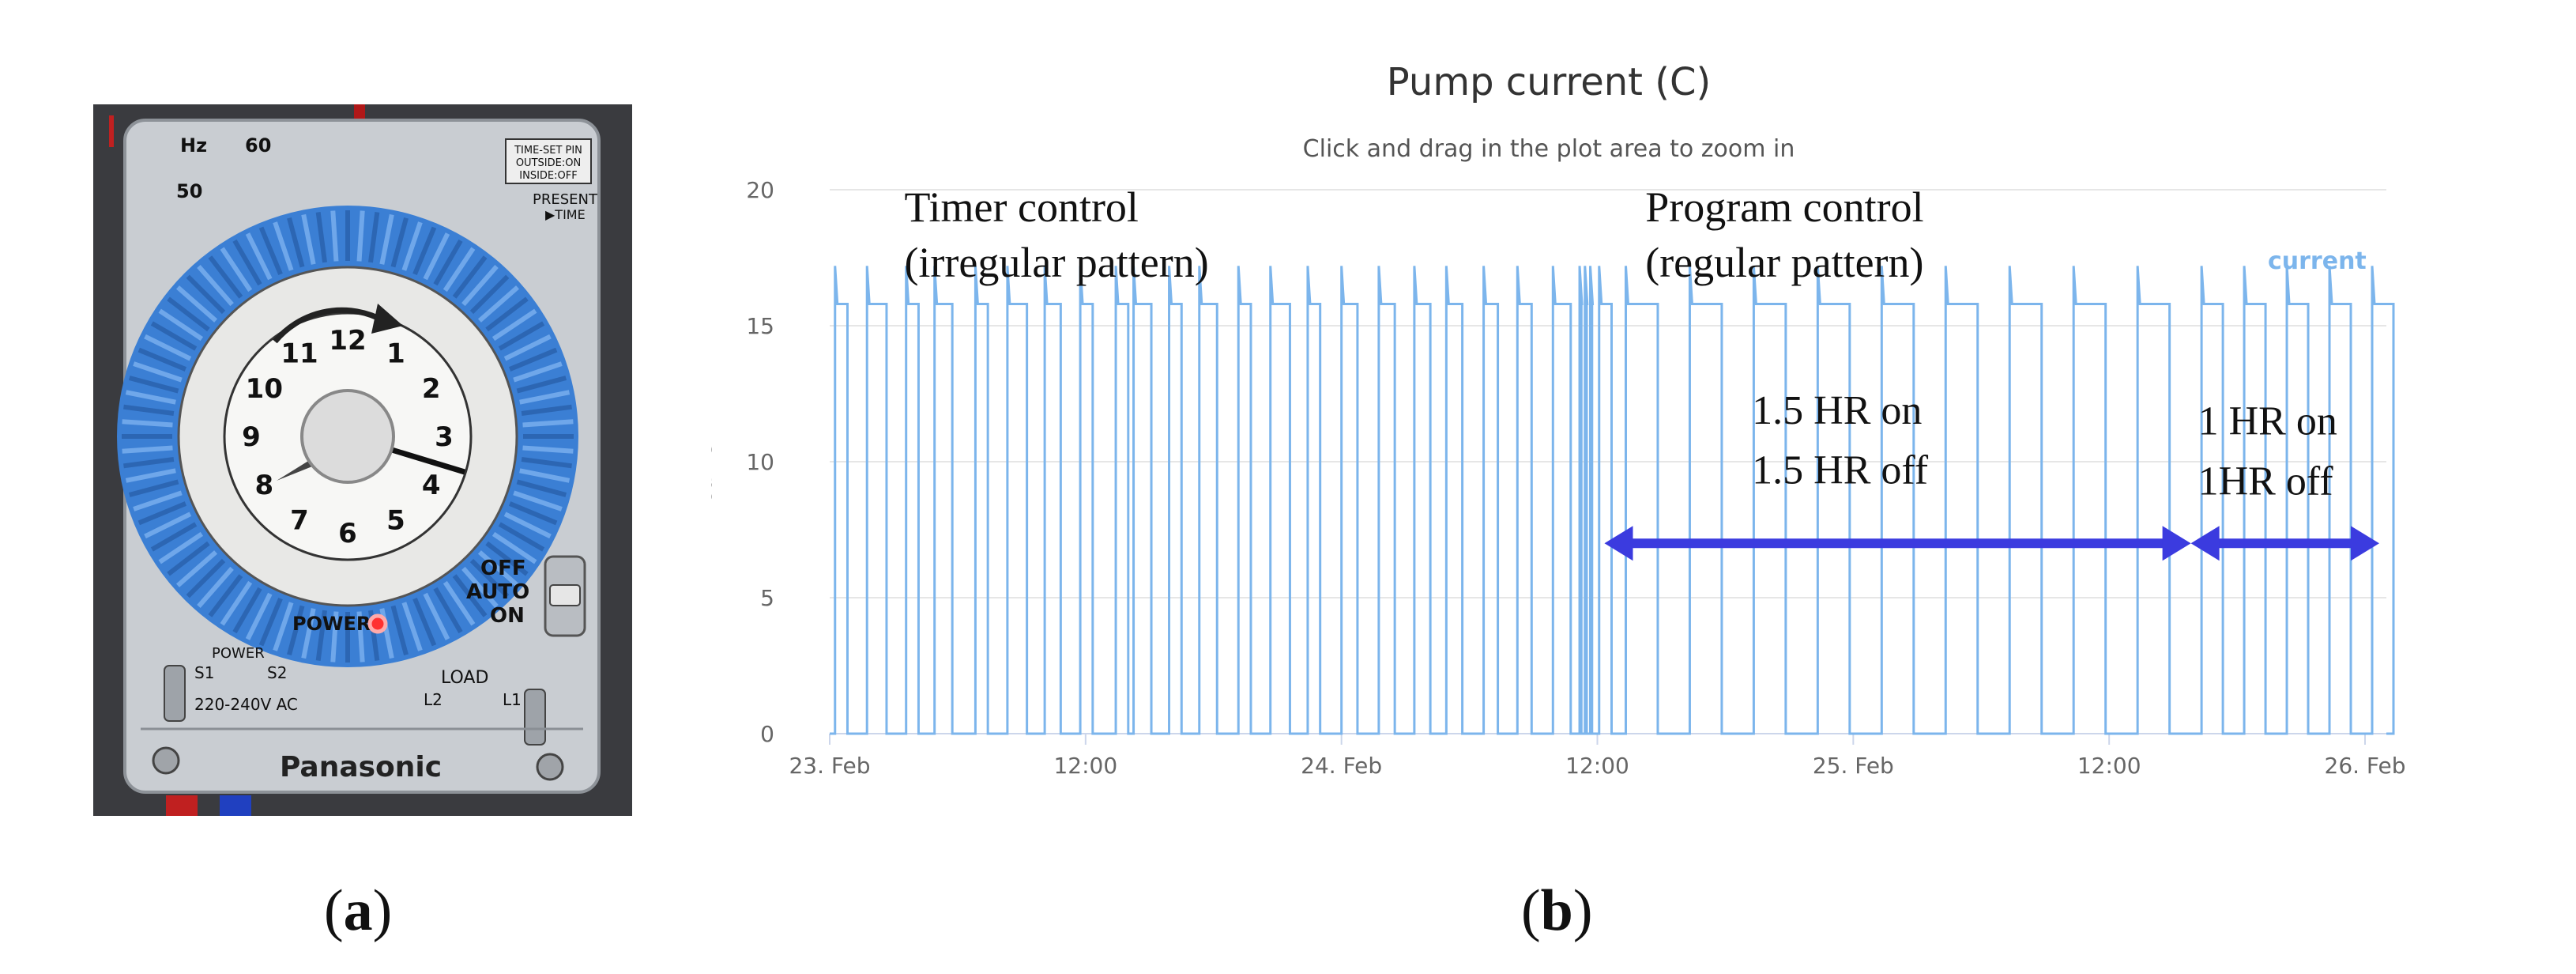 This screenshot has height=974, width=2576. Describe the element at coordinates (760, 462) in the screenshot. I see `y-tick-labels: 0 5 10 15 20` at that location.